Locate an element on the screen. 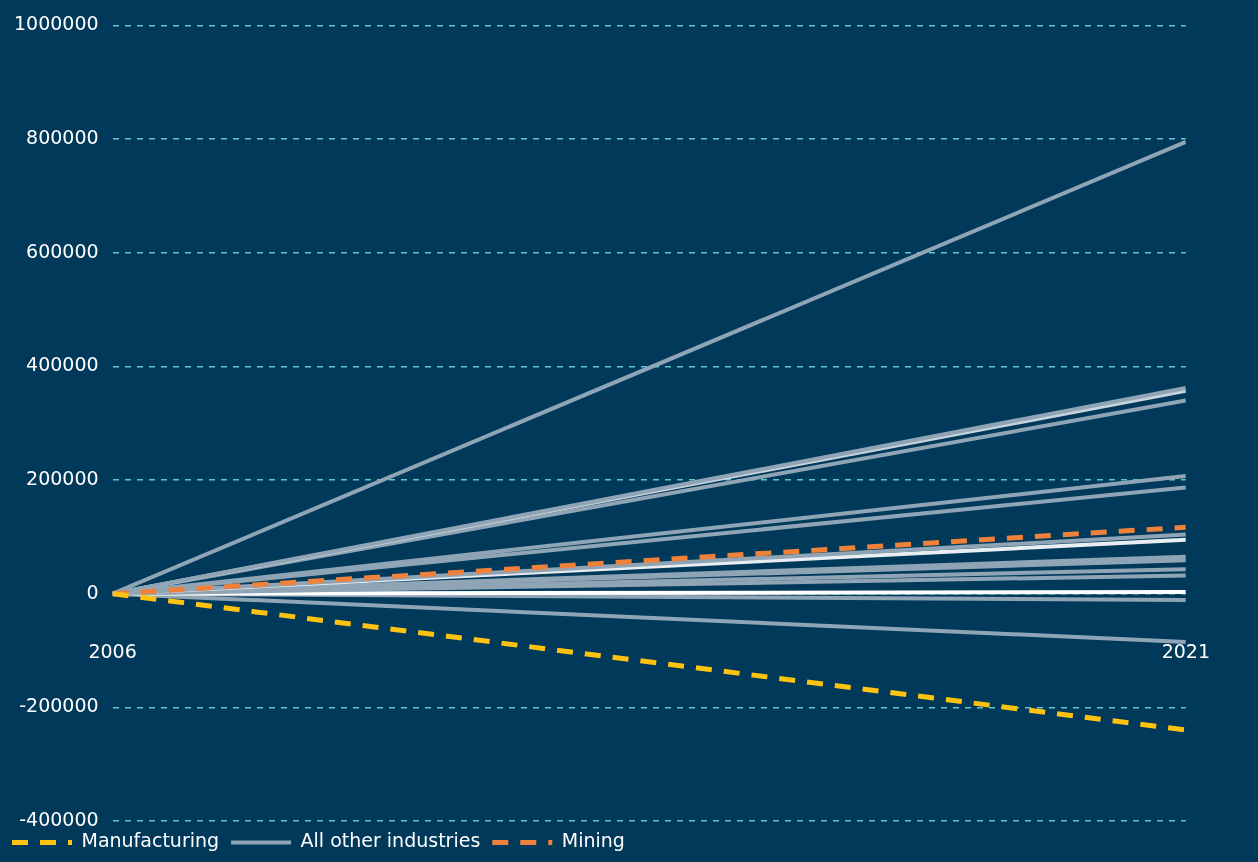 The height and width of the screenshot is (862, 1258). y-tick-label: 600000 is located at coordinates (62, 250).